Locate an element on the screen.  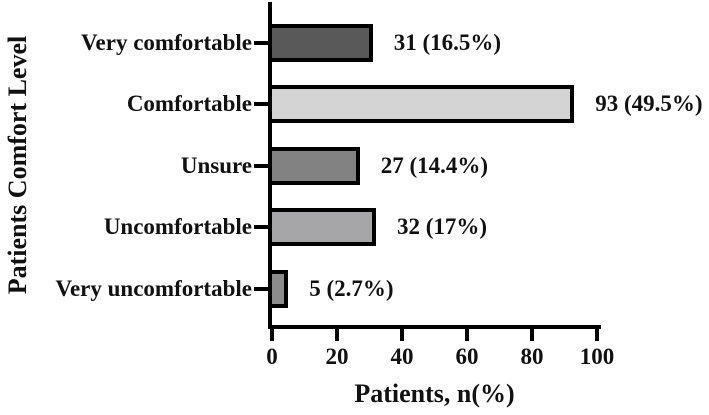
category-label: Very uncomfortable is located at coordinates (153, 288).